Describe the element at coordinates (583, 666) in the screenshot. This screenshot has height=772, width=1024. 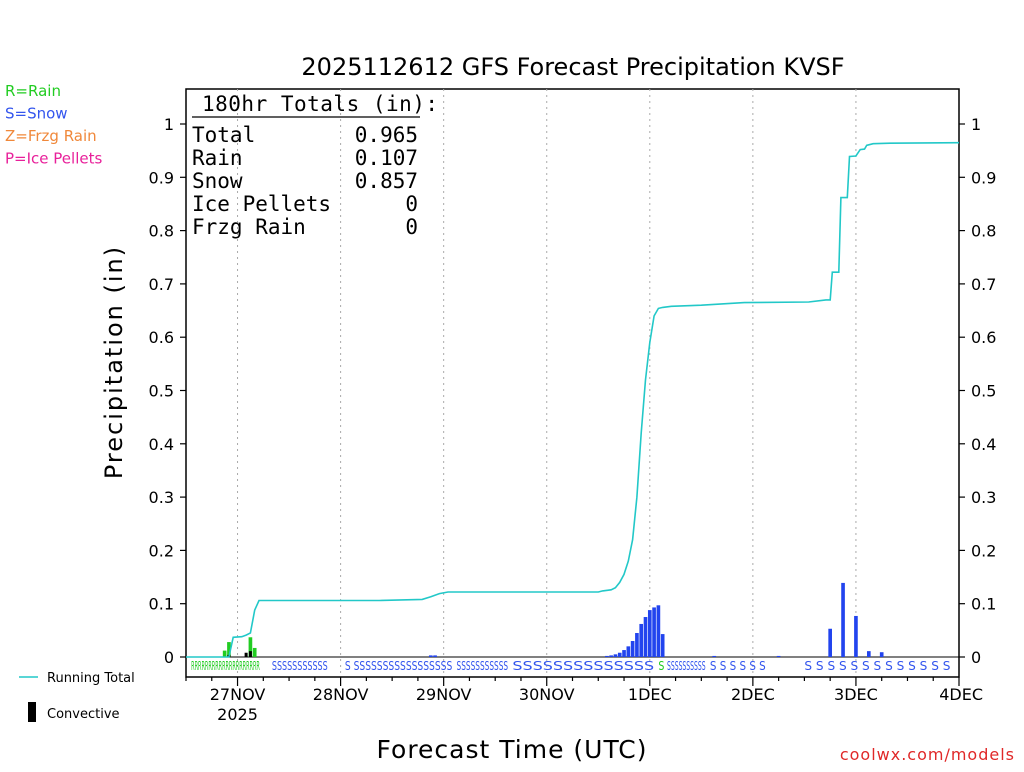
I see `precip-type-strip-segment: SSSSSSSSSSSSSS` at that location.